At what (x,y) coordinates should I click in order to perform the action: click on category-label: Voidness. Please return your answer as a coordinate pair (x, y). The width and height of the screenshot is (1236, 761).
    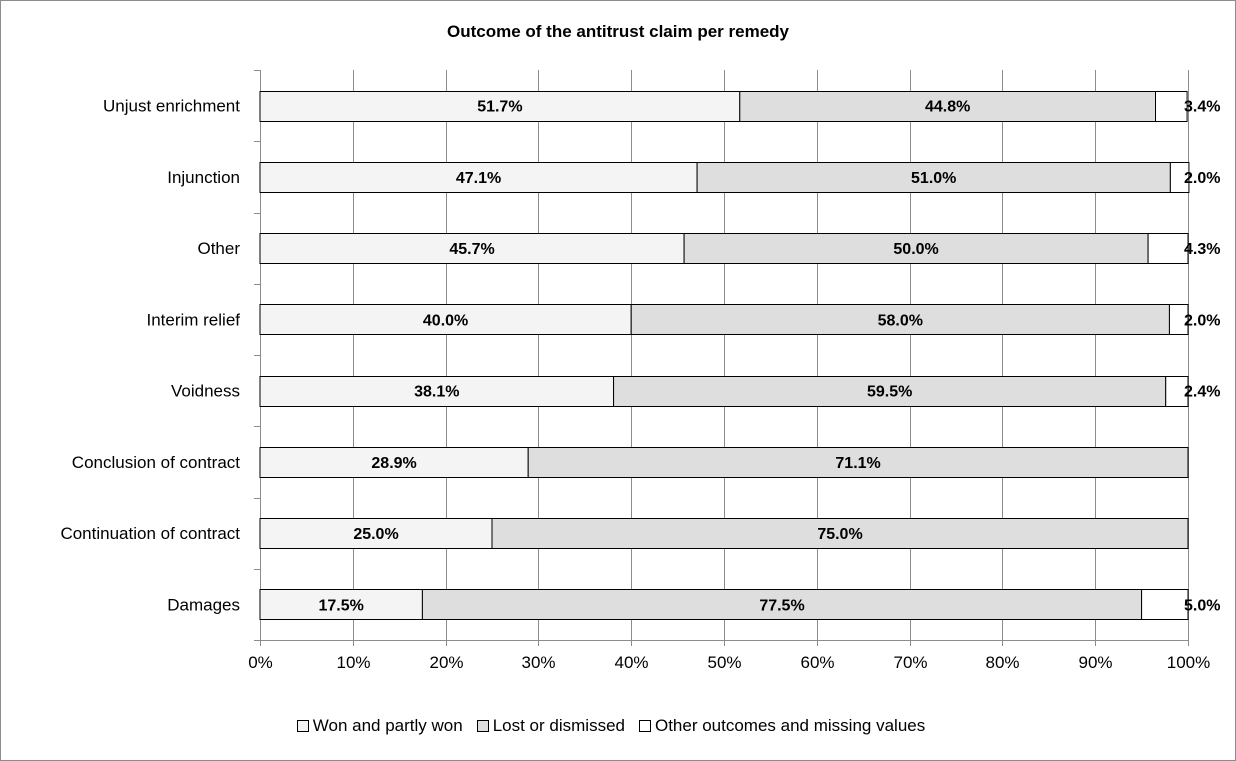
    Looking at the image, I should click on (205, 391).